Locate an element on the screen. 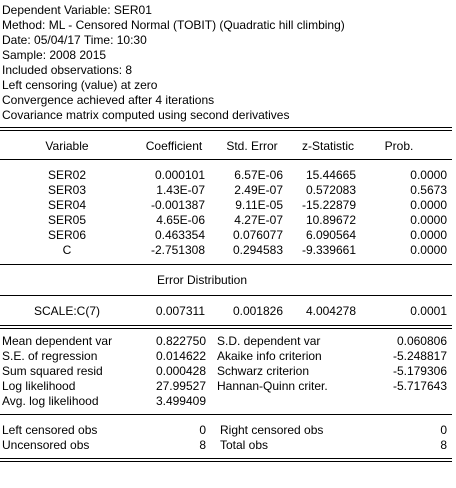 The height and width of the screenshot is (488, 456). stat-value: -5.717643 is located at coordinates (419, 386).